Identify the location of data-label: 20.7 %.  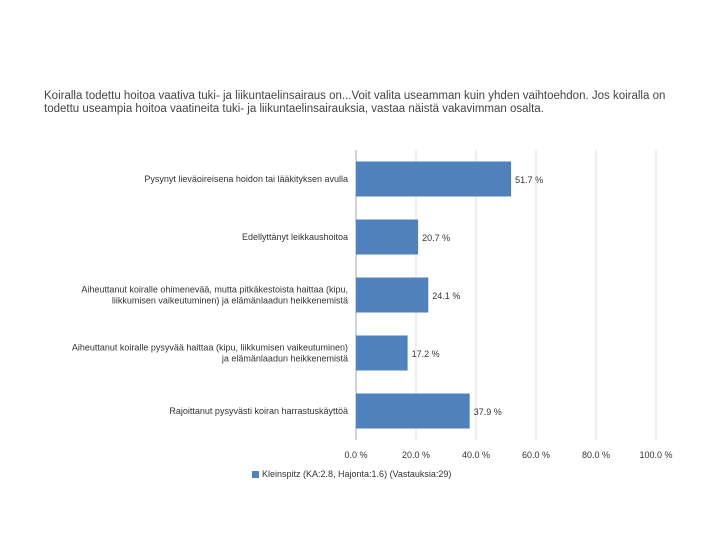
(436, 238).